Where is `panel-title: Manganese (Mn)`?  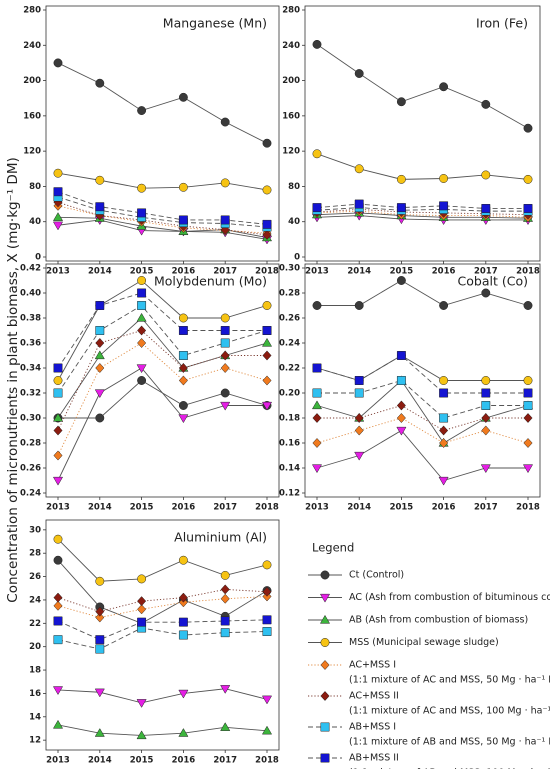
panel-title: Manganese (Mn) is located at coordinates (215, 23).